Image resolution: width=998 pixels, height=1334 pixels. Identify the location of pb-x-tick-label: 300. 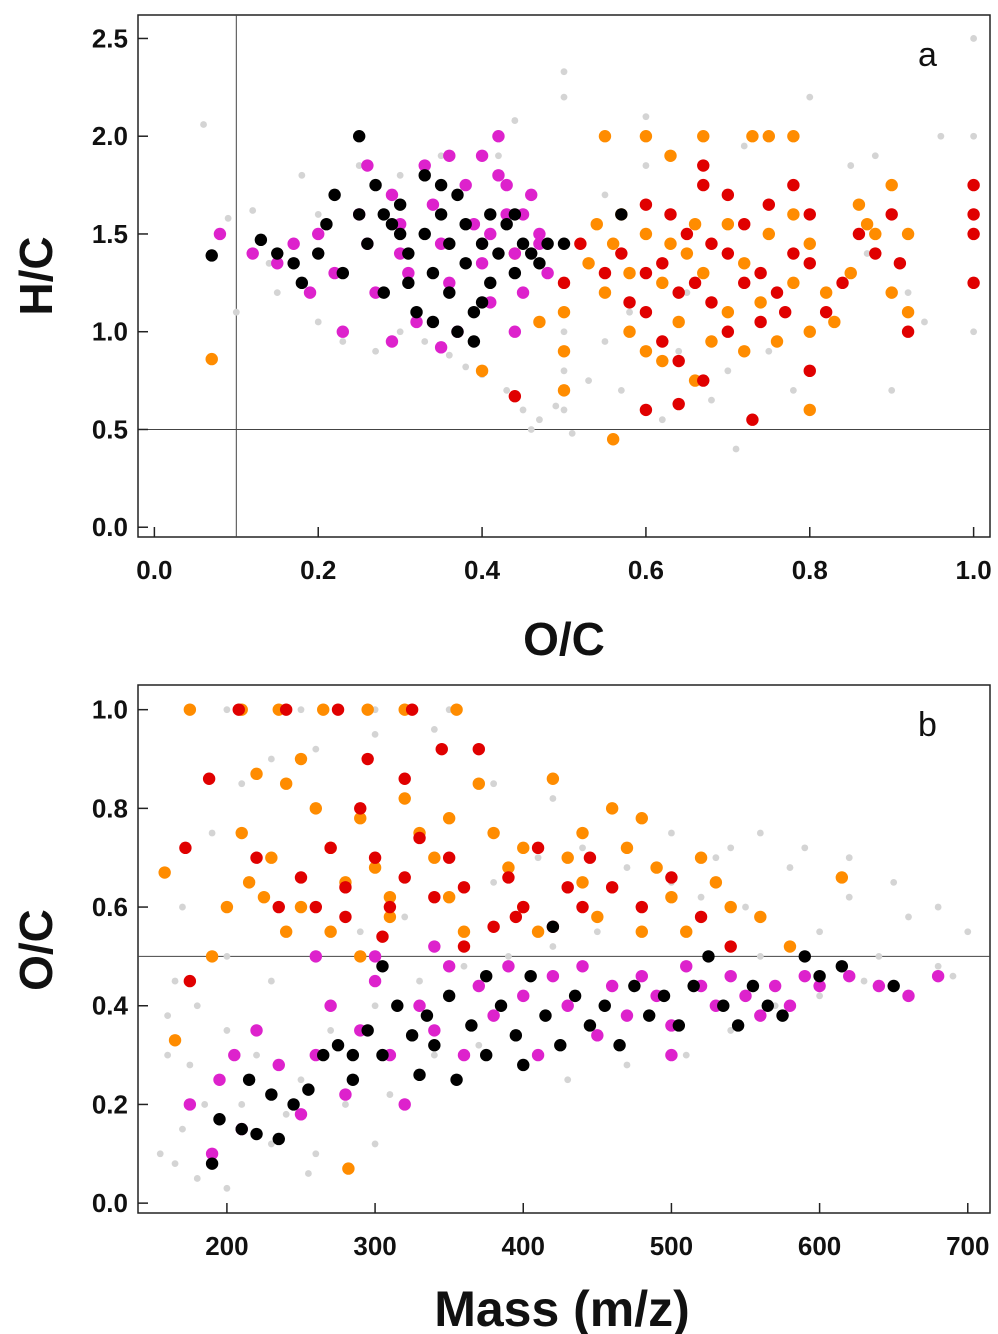
(374, 1246).